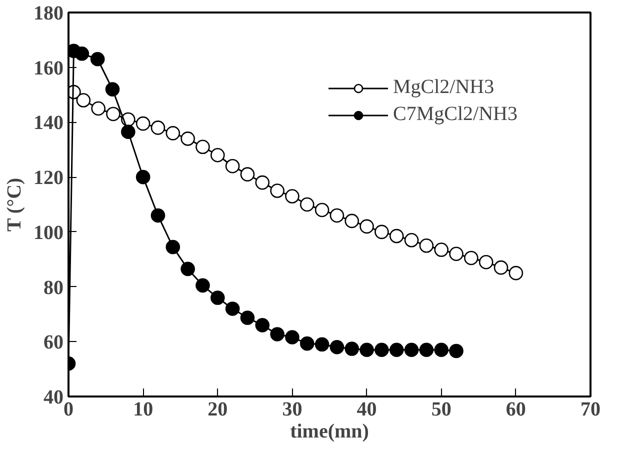  What do you see at coordinates (366, 409) in the screenshot?
I see `x-tick-label: 40` at bounding box center [366, 409].